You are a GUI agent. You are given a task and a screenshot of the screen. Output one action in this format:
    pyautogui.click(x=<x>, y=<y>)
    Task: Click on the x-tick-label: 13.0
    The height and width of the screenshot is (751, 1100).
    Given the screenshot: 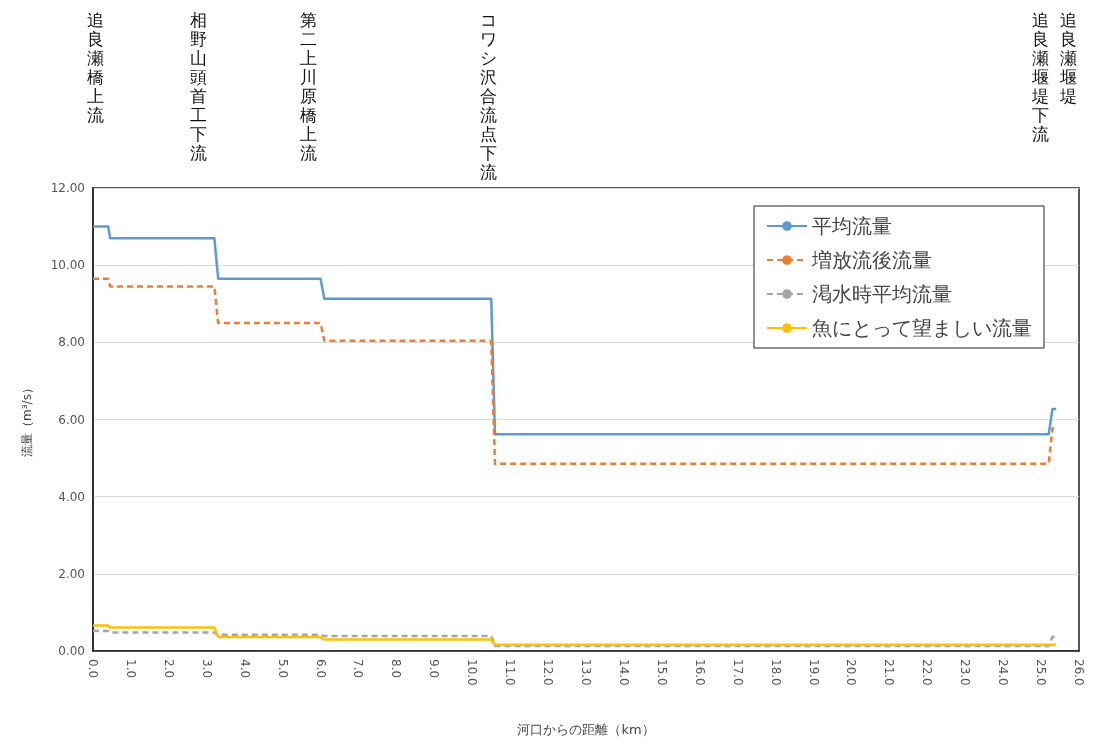 What is the action you would take?
    pyautogui.click(x=586, y=672)
    